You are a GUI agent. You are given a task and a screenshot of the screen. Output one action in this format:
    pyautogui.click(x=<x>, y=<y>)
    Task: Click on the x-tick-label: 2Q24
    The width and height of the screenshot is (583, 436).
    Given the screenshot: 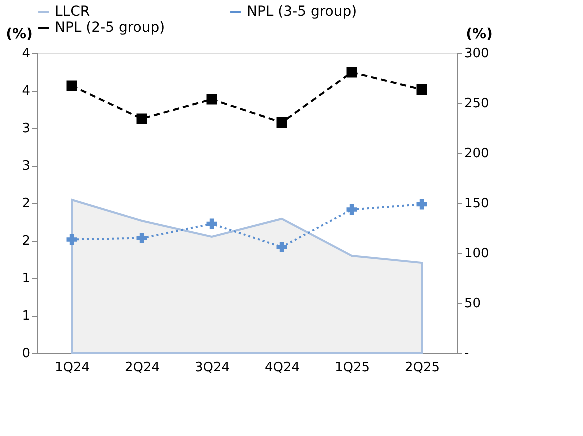 What is the action you would take?
    pyautogui.click(x=142, y=368)
    